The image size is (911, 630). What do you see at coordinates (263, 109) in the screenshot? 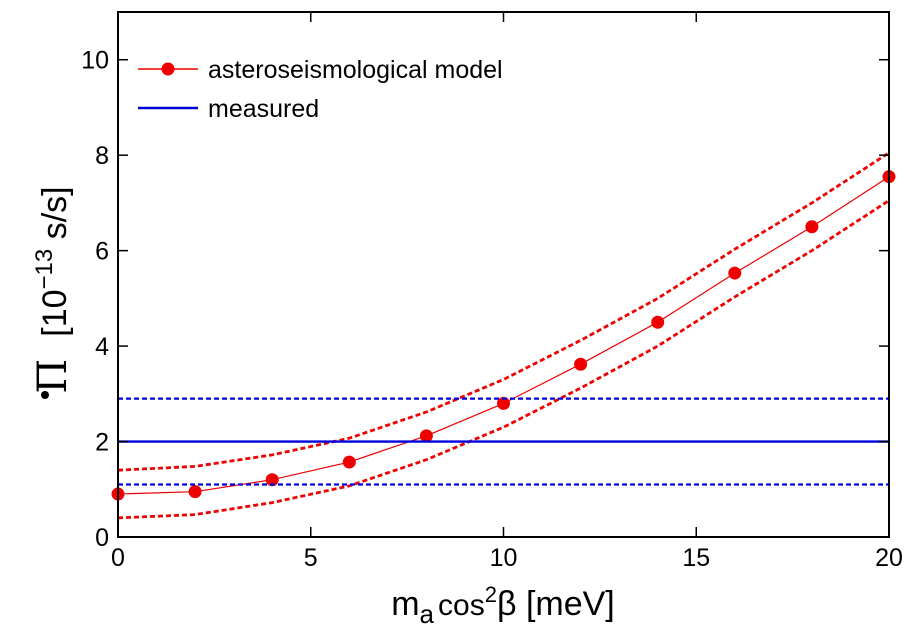
I see `legend-label-measured: measured` at bounding box center [263, 109].